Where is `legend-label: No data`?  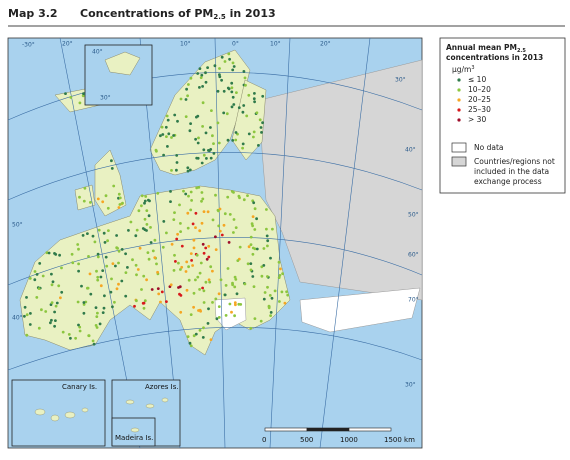
legend-label: No data is located at coordinates (488, 147).